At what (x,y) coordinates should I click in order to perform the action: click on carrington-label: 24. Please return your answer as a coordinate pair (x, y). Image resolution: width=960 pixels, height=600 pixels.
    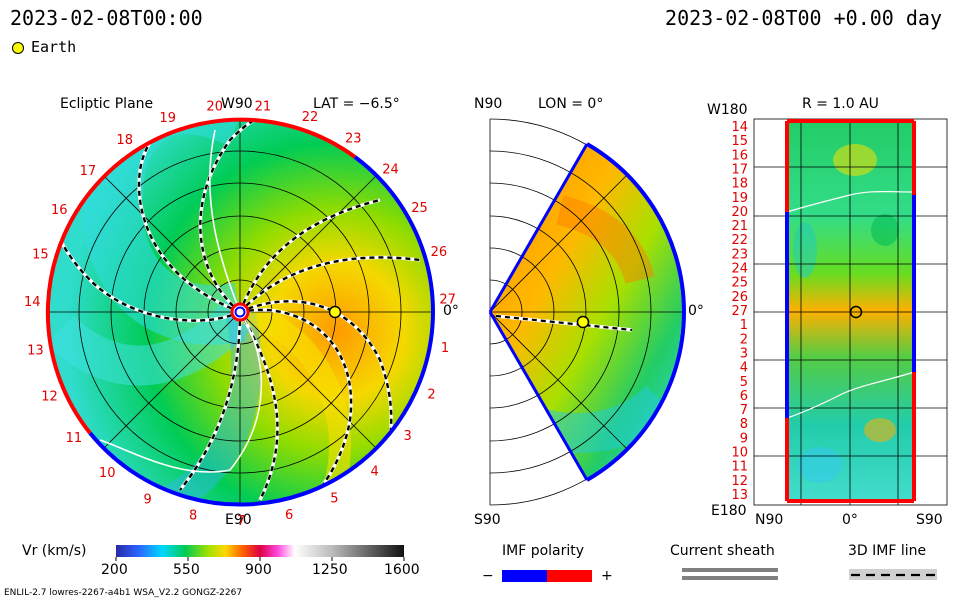
    Looking at the image, I should click on (390, 169).